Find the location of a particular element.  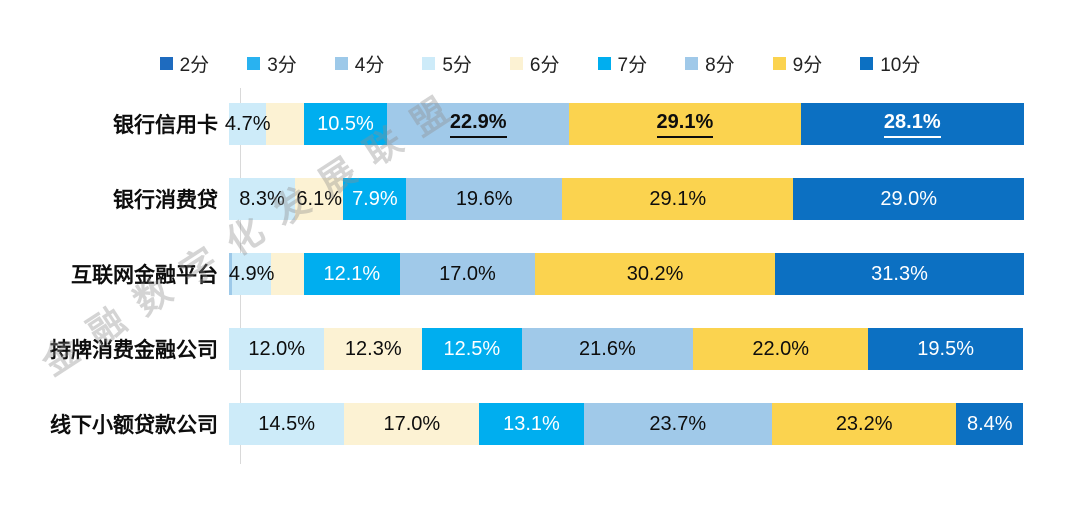

legend-label: 9分 is located at coordinates (807, 65).